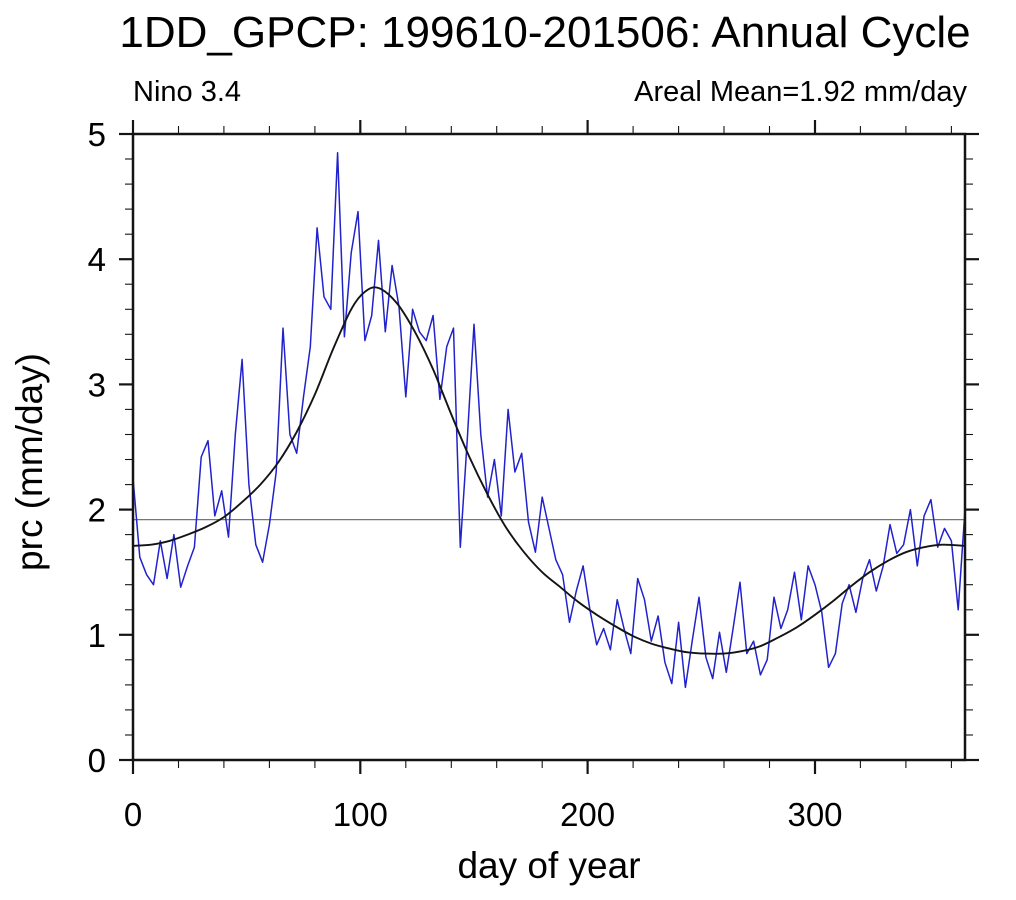  What do you see at coordinates (800, 92) in the screenshot?
I see `areal-mean-label: Areal Mean=1.92 mm/day` at bounding box center [800, 92].